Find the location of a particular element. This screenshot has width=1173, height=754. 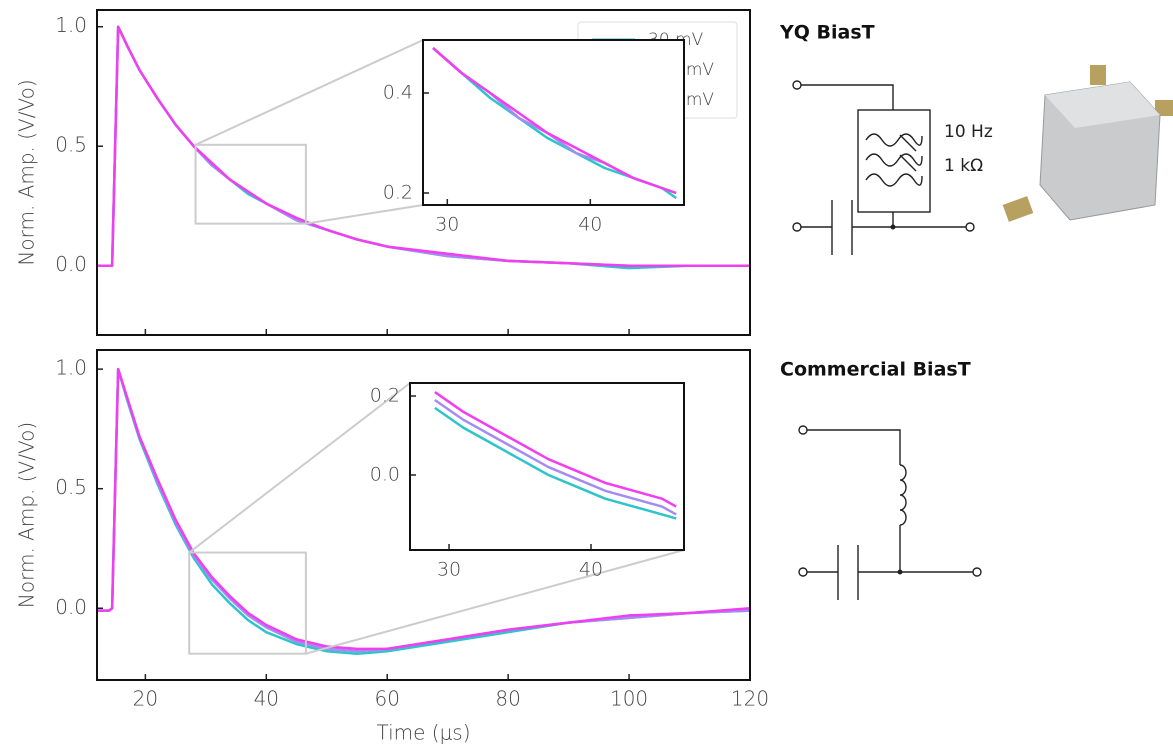

product-photo is located at coordinates (1087, 143).